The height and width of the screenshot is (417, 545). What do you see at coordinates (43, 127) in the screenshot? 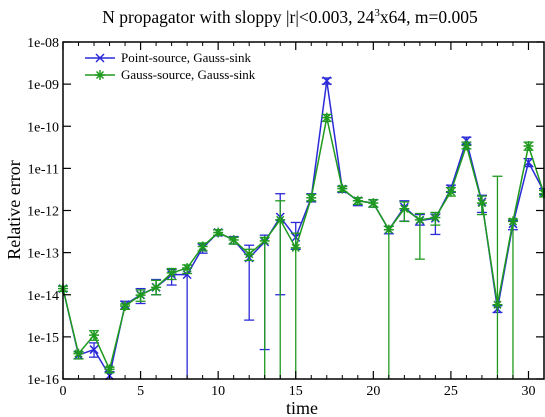
I see `y-tick-label: 1e-10` at bounding box center [43, 127].